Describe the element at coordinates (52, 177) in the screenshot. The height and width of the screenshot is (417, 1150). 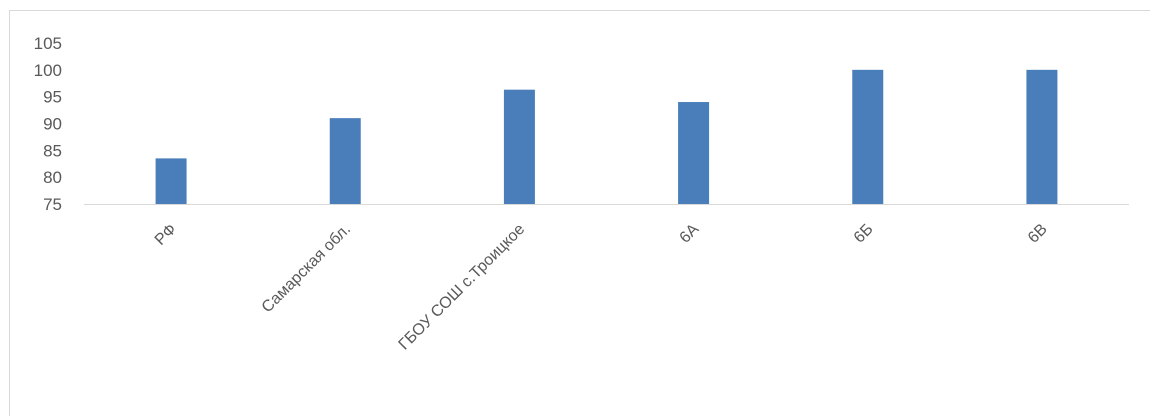
I see `y-tick-label: 80` at that location.